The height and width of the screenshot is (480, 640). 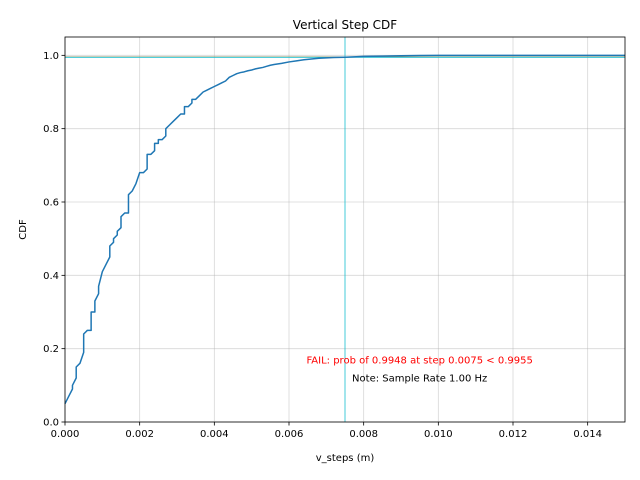 What do you see at coordinates (214, 434) in the screenshot?
I see `x-tick-label: 0.004` at bounding box center [214, 434].